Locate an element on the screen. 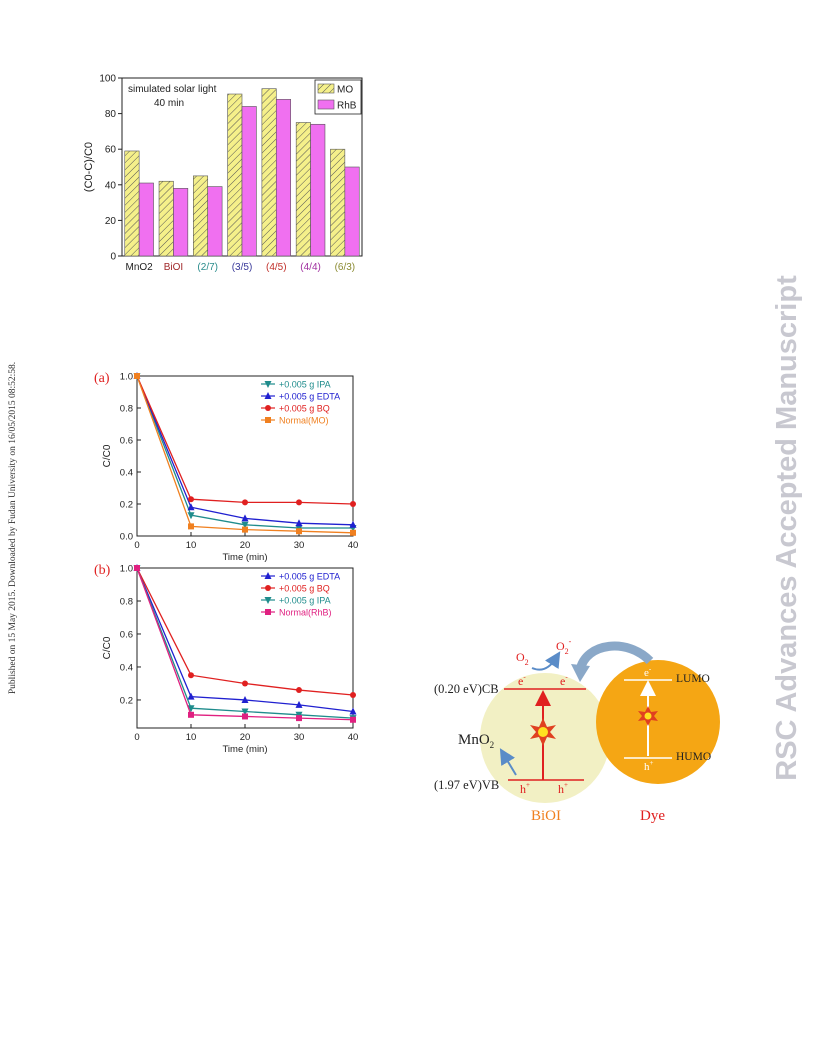 This screenshot has width=816, height=1056. y-axis-label: C/C0 is located at coordinates (107, 647).